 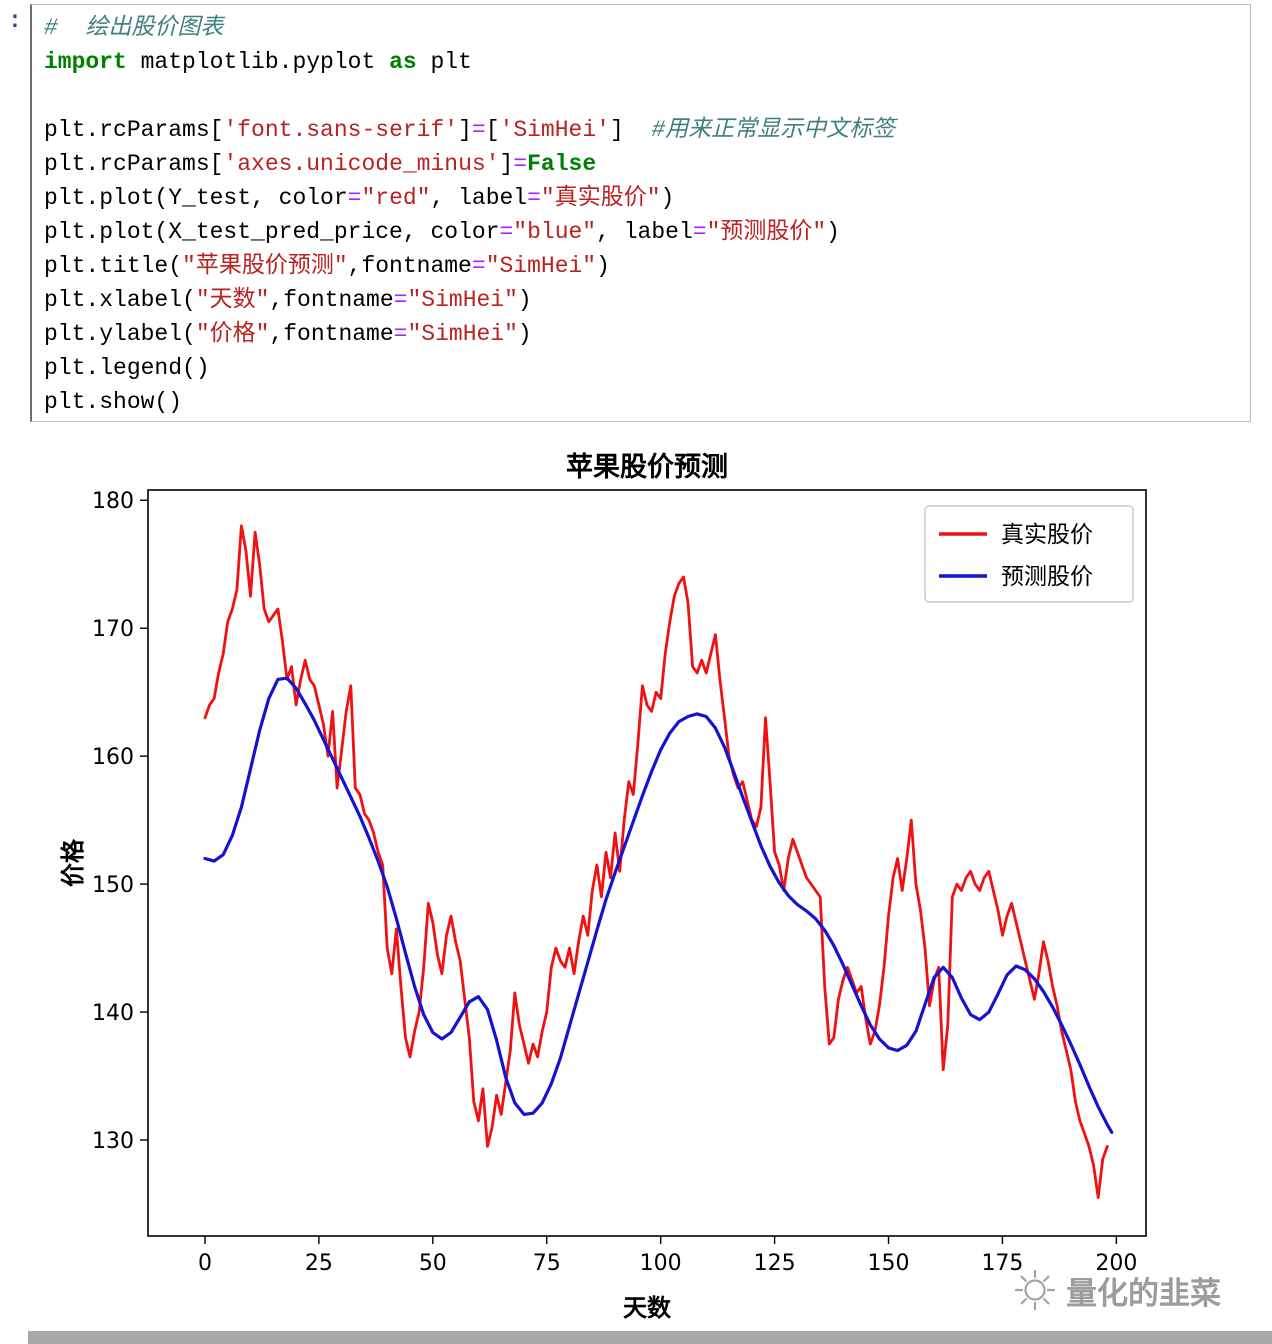 What do you see at coordinates (641, 368) in the screenshot?
I see `code-line: plt.legend()` at bounding box center [641, 368].